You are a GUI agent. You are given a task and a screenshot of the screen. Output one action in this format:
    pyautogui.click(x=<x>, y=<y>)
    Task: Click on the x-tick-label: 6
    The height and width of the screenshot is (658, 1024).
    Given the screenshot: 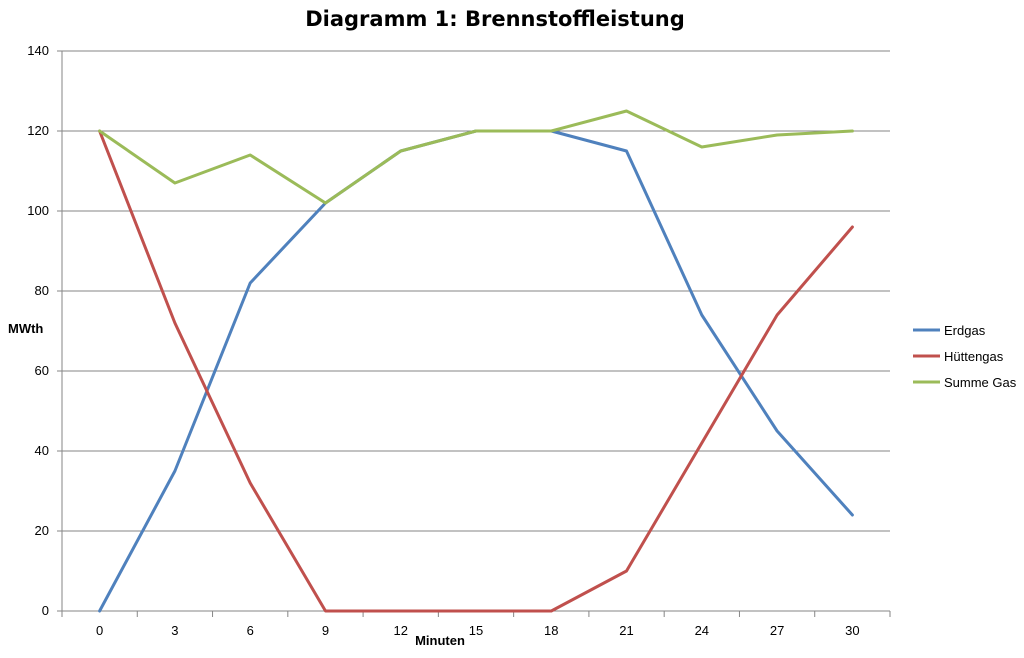 What is the action you would take?
    pyautogui.click(x=250, y=630)
    